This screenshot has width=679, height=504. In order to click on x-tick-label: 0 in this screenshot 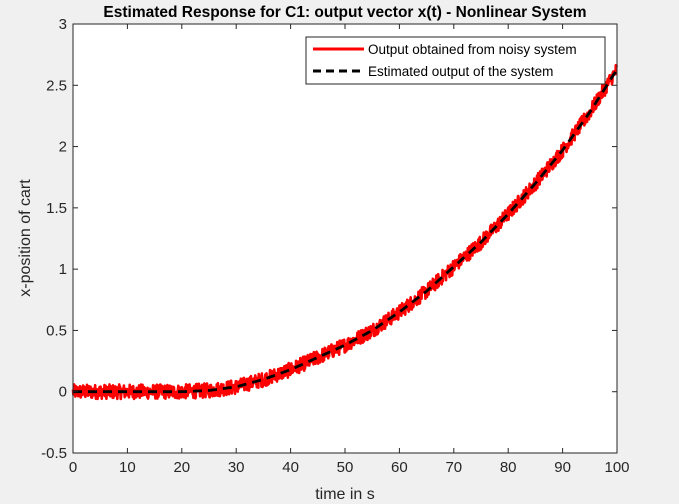, I will do `click(73, 467)`.